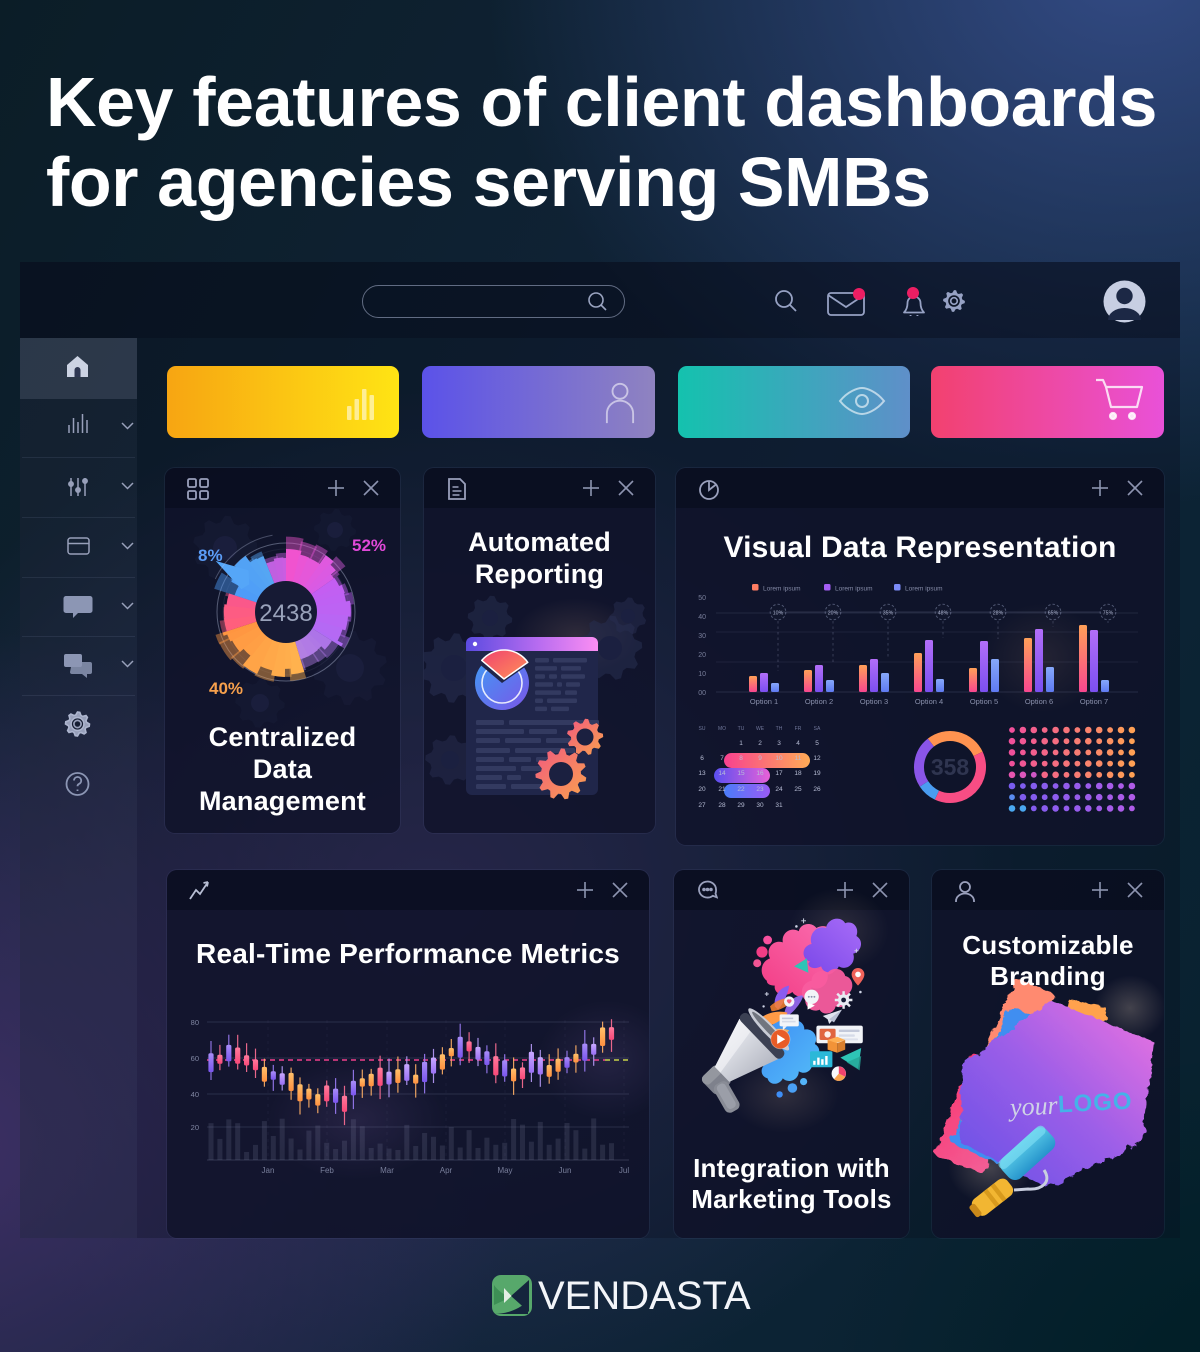  Describe the element at coordinates (741, 789) in the screenshot. I see `svg-text: 22` at that location.